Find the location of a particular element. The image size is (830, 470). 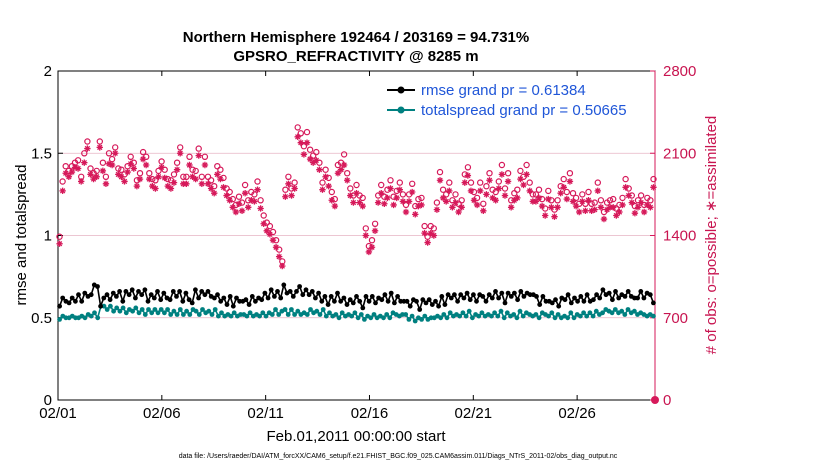

legend-rmse-marker is located at coordinates (401, 90).